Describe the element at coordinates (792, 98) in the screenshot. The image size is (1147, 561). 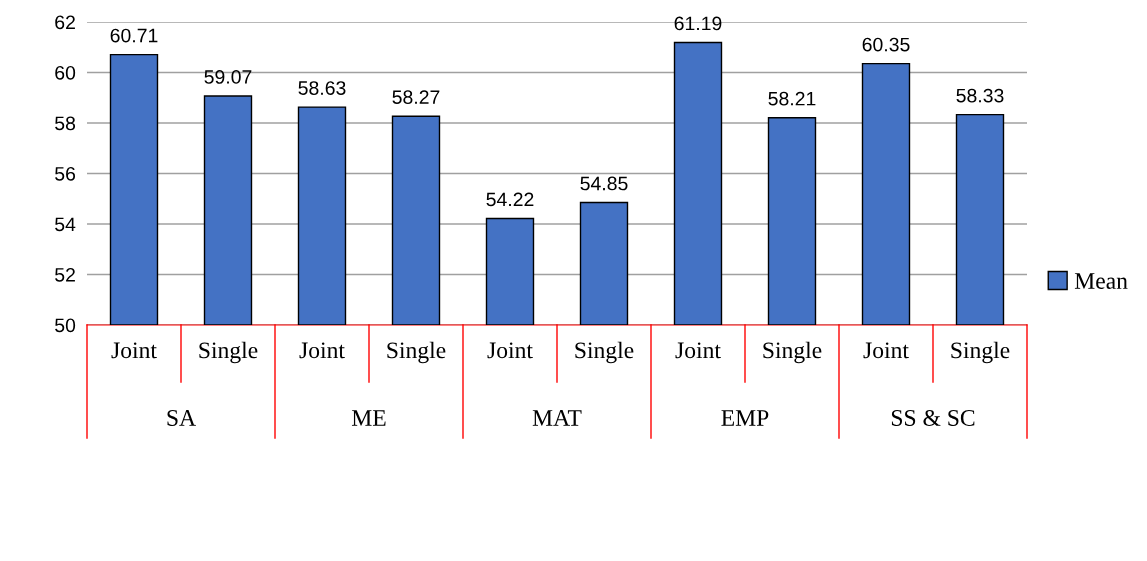
I see `data-label: 58.21` at that location.